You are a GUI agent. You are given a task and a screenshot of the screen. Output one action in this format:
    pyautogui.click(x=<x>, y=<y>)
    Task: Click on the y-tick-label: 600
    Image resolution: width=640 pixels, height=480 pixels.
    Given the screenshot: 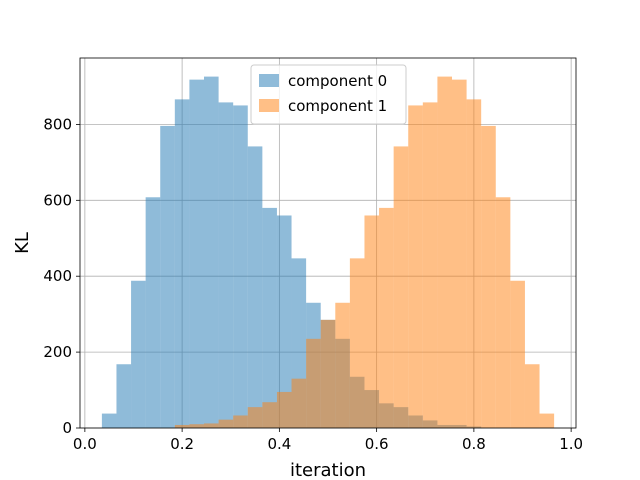 What is the action you would take?
    pyautogui.click(x=57, y=200)
    